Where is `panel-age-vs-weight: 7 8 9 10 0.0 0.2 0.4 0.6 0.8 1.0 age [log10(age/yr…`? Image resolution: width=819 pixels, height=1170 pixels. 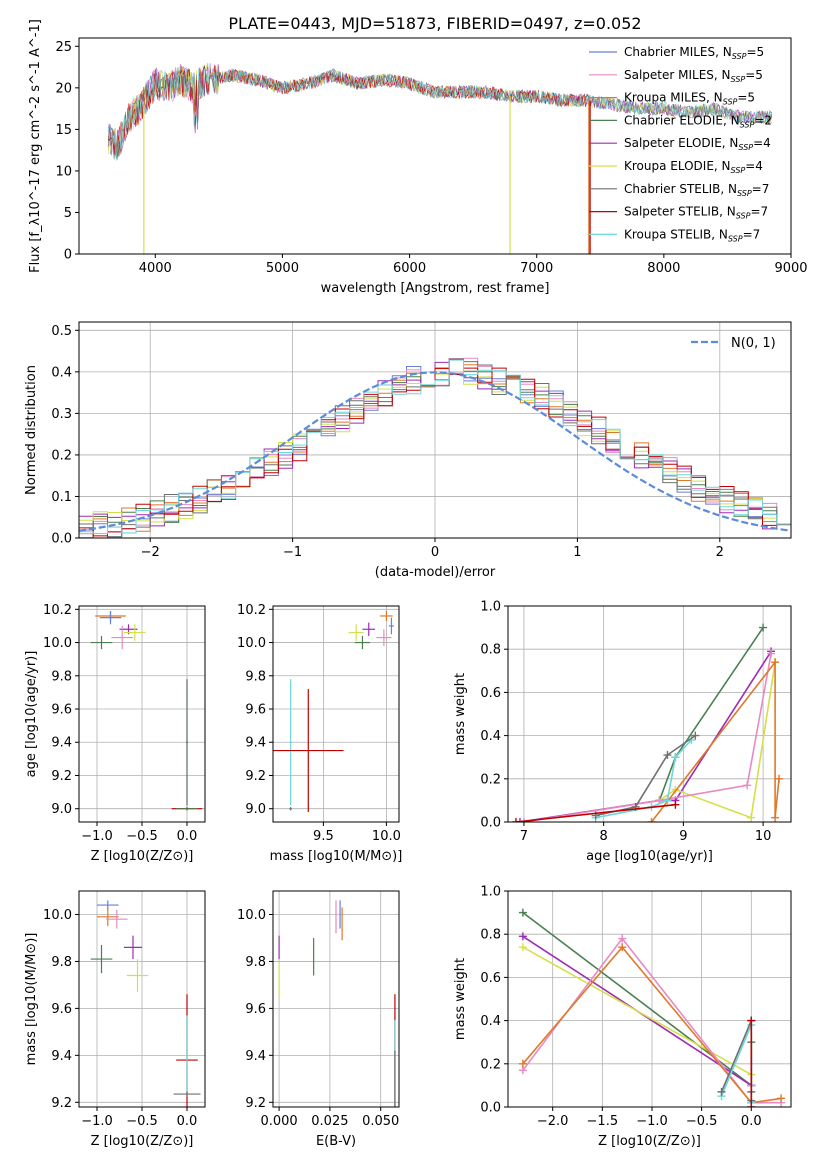
panel-age-vs-weight: 7 8 9 10 0.0 0.2 0.4 0.6 0.8 1.0 age [log10(age/yr… is located at coordinates (622, 732).